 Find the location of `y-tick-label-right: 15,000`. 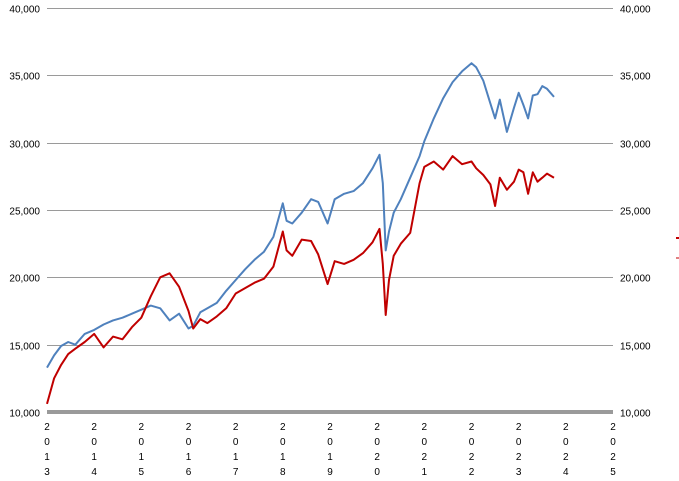

y-tick-label-right: 15,000 is located at coordinates (635, 347).